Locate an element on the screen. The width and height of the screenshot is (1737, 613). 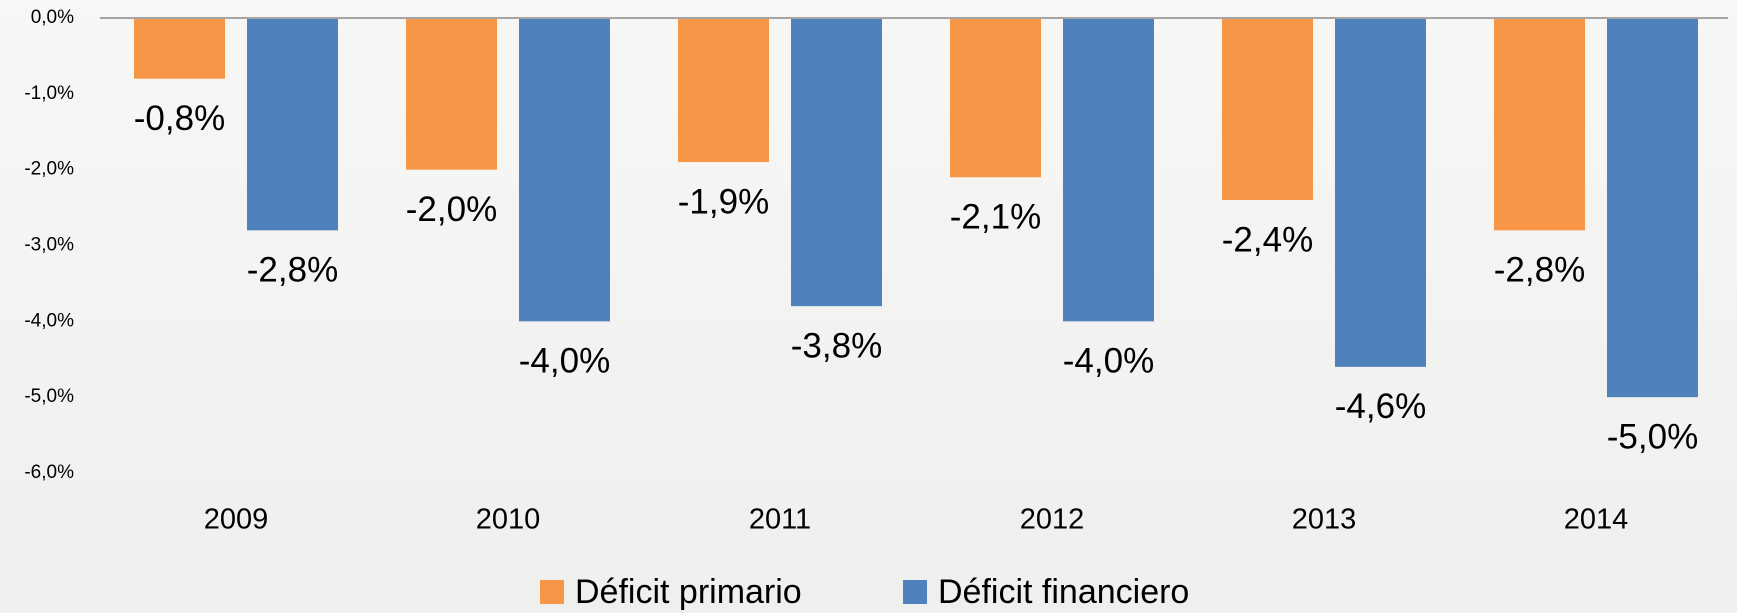
x-tick-label: 2013 is located at coordinates (1324, 520).